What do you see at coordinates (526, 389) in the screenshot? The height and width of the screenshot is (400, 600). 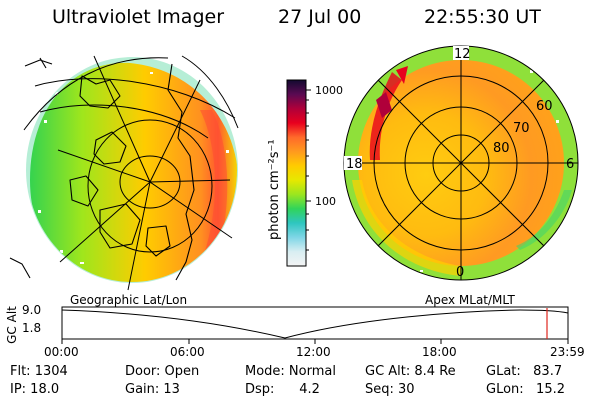 I see `glon-value: GLon: 15.2` at bounding box center [526, 389].